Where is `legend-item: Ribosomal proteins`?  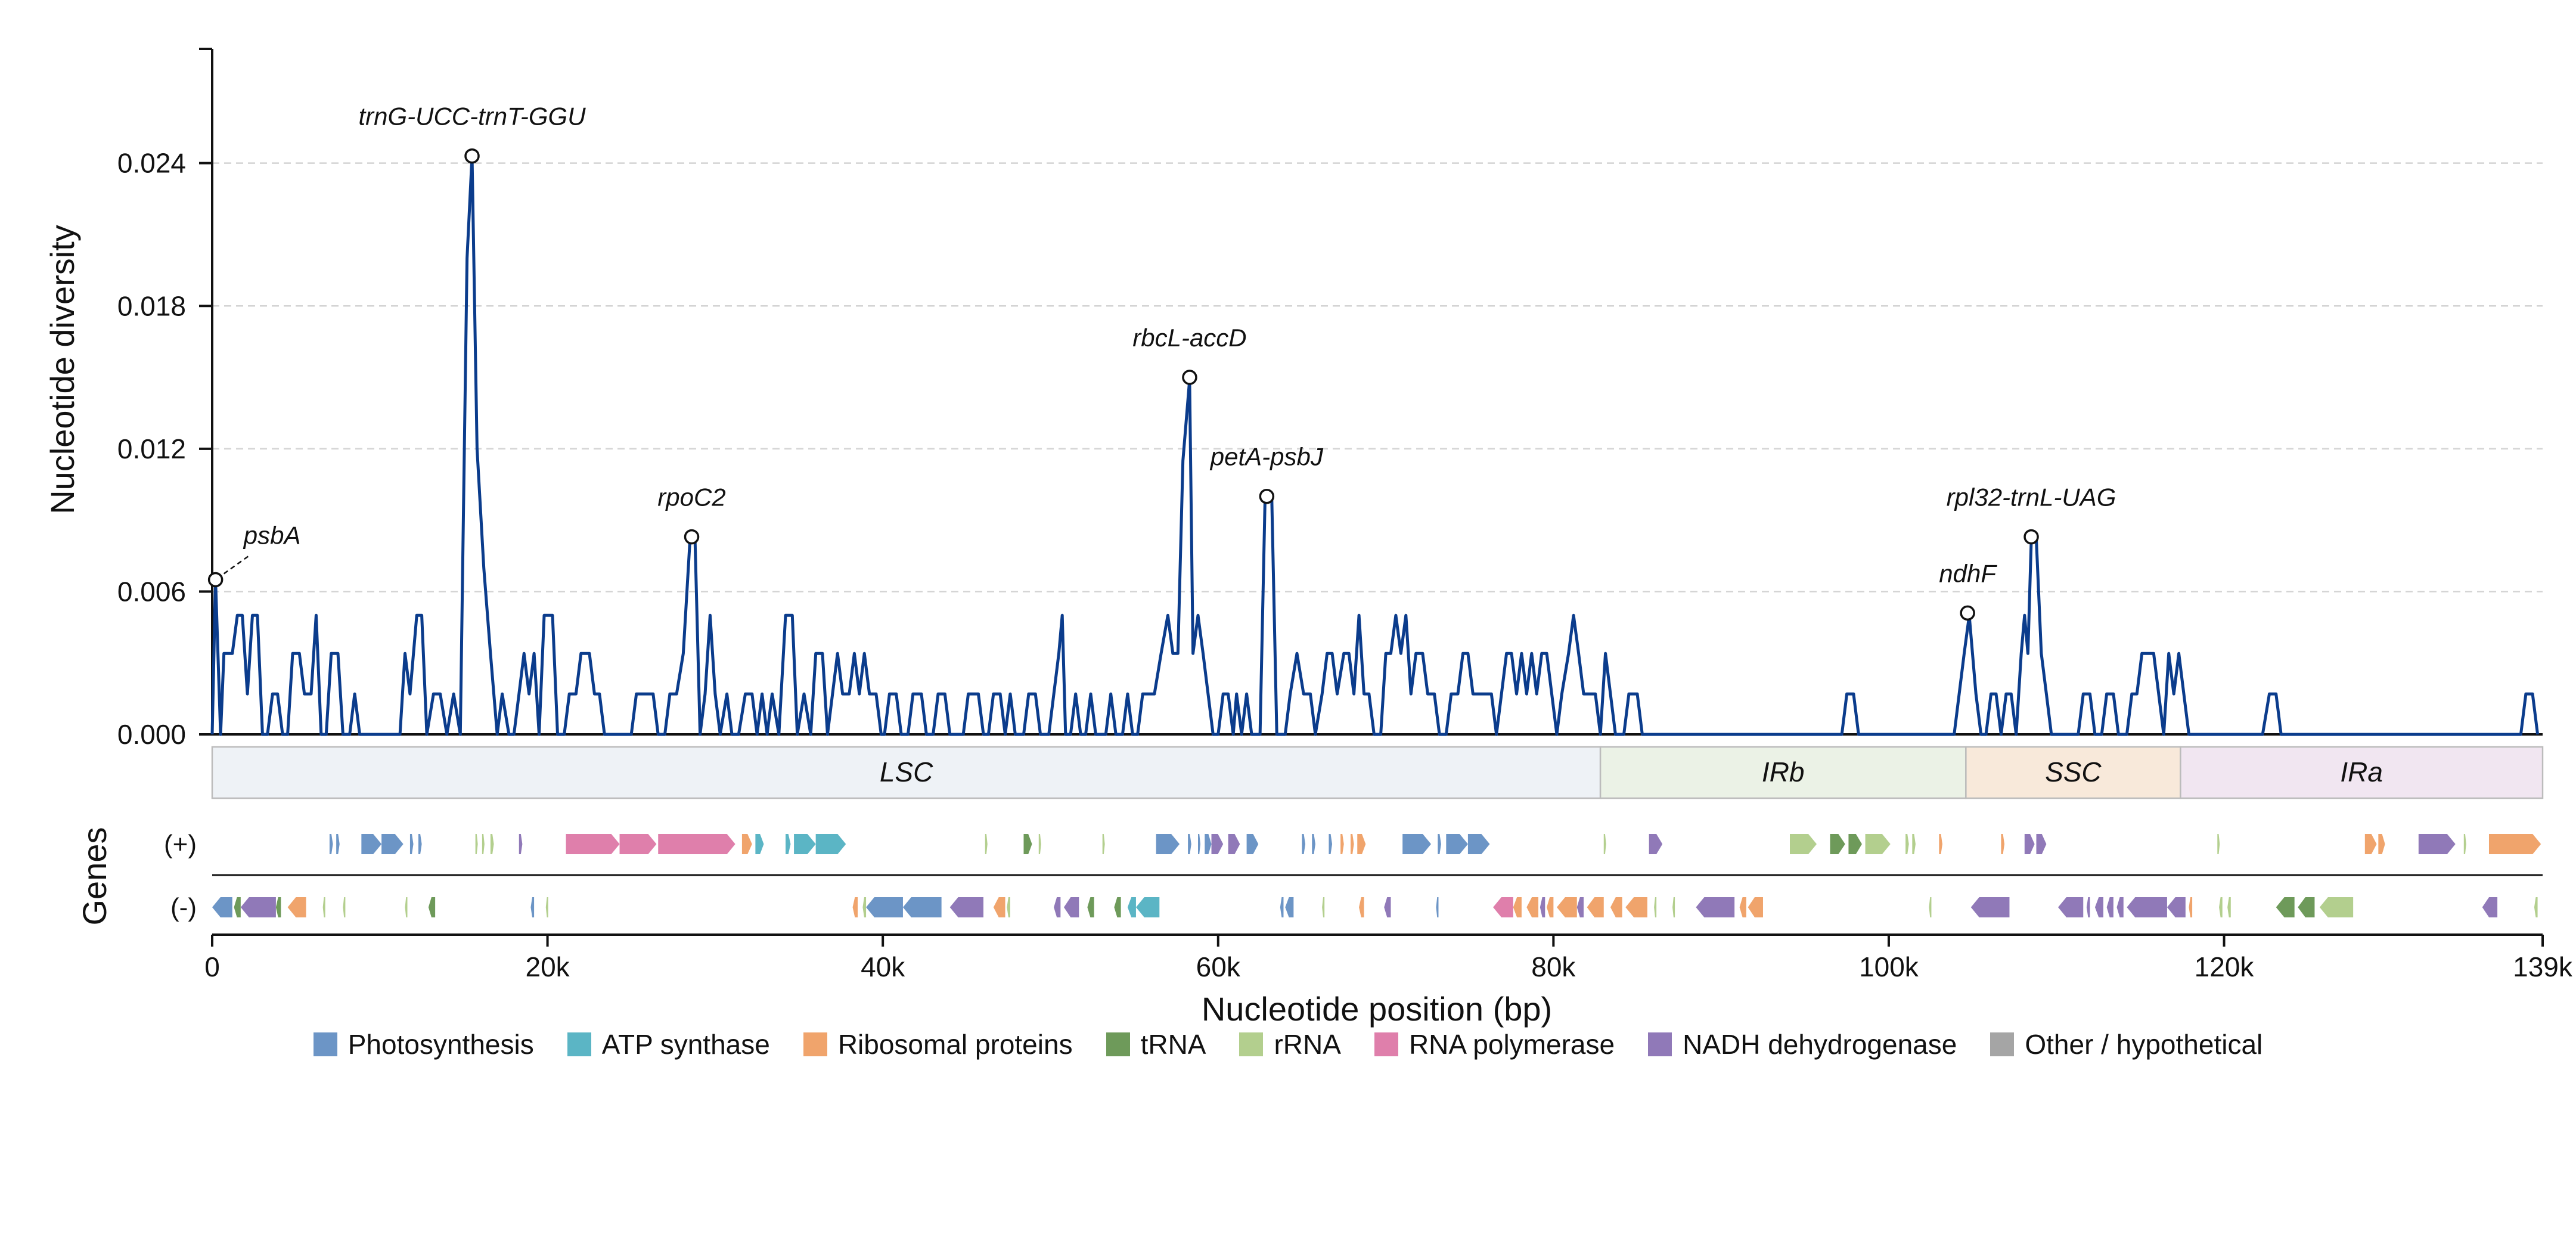 legend-item: Ribosomal proteins is located at coordinates (938, 1044).